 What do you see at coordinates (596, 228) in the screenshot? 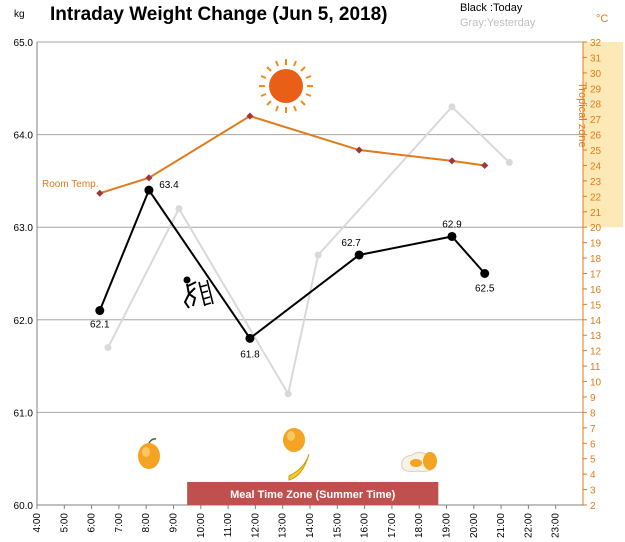
I see `y2-tick-label: 20` at bounding box center [596, 228].